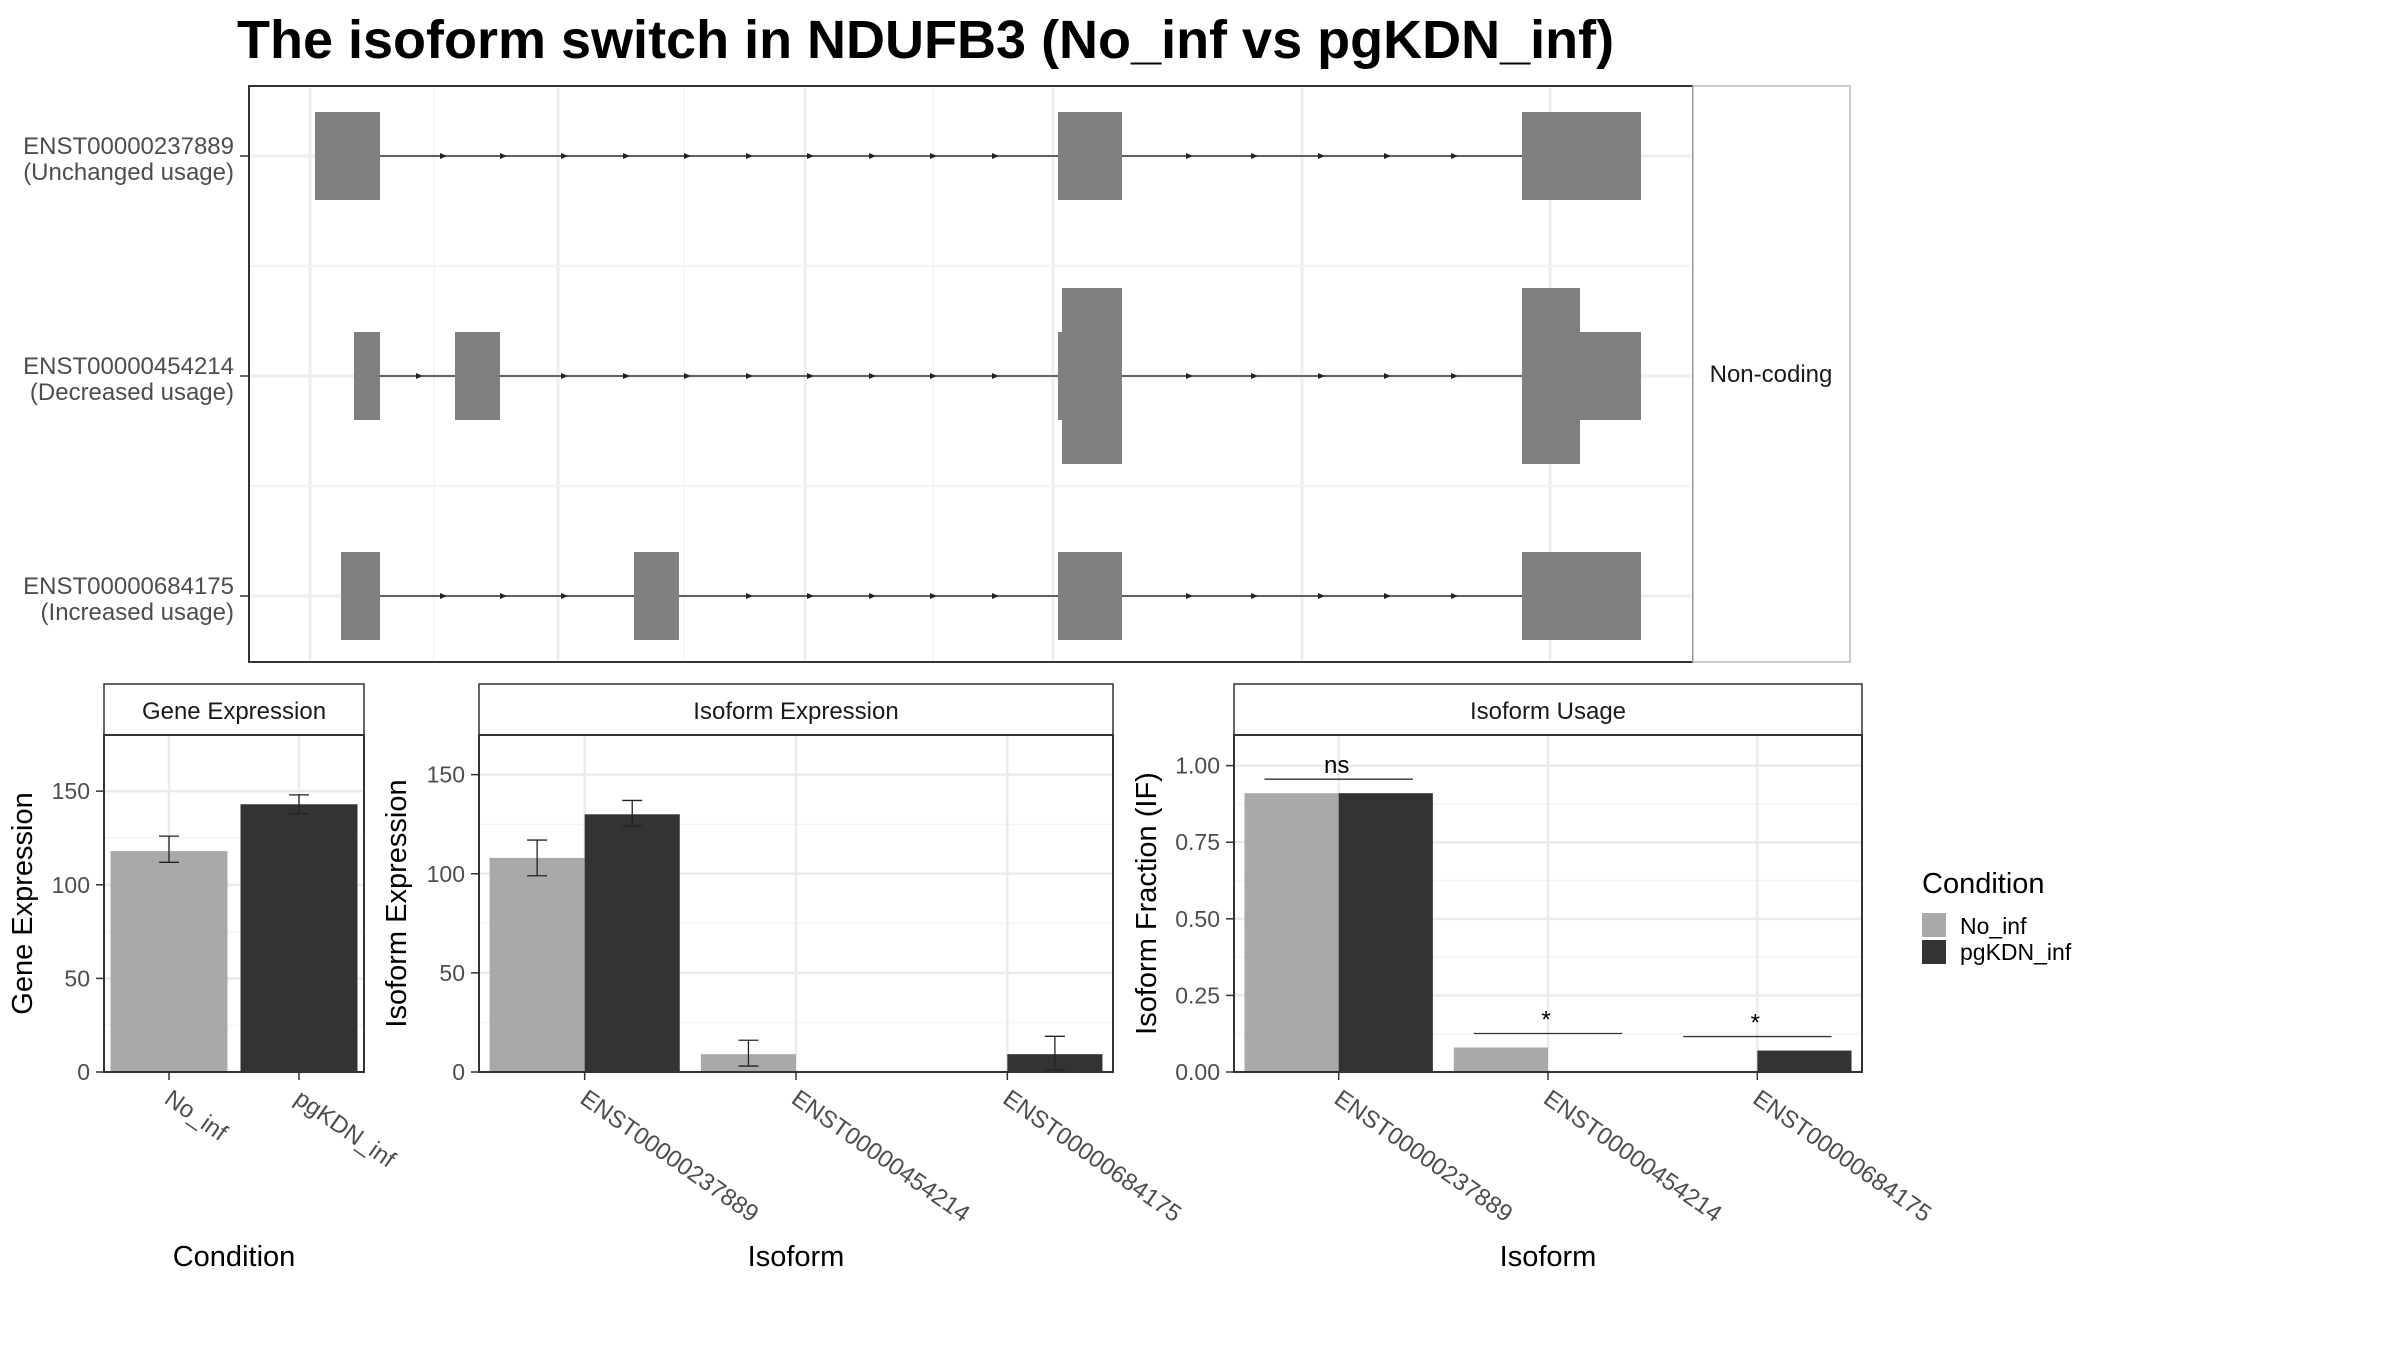 The image size is (2400, 1350). I want to click on isoform-usage-label: (Decreased usage), so click(132, 392).